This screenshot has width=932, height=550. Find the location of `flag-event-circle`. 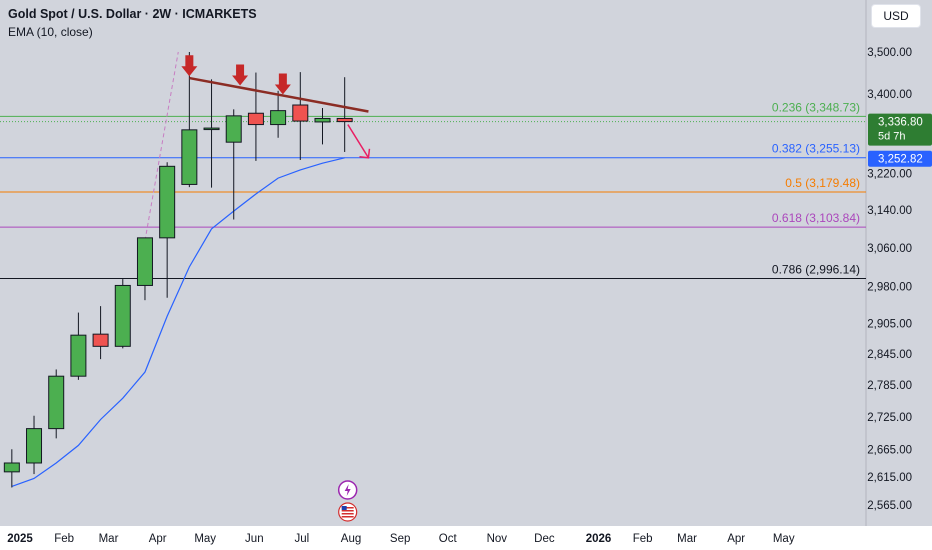

flag-event-circle is located at coordinates (348, 512).